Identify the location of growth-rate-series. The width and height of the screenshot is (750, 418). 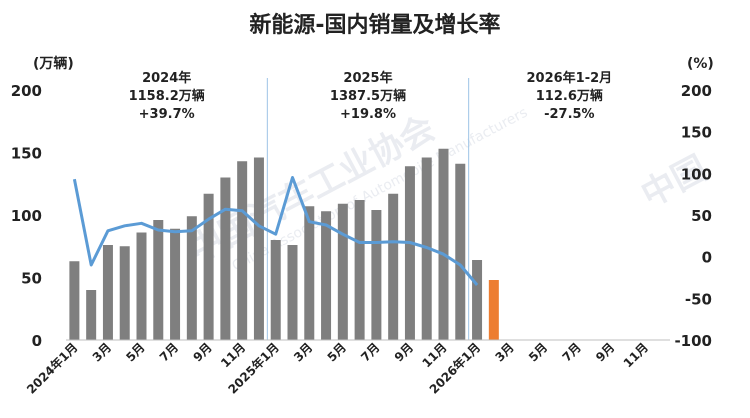
(275, 231).